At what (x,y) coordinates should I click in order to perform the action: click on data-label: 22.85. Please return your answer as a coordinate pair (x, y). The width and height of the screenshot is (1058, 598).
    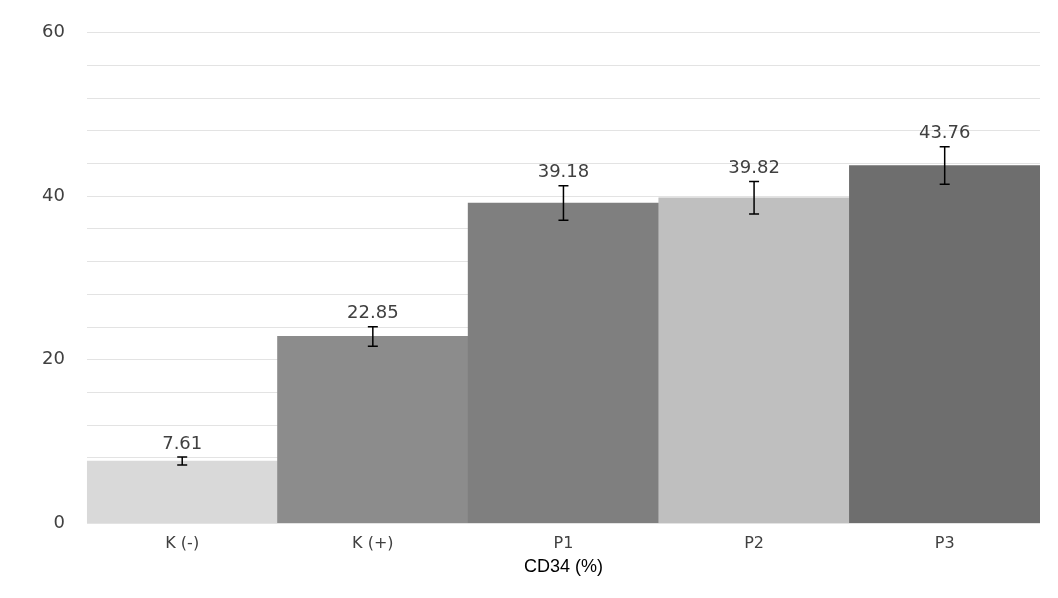
    Looking at the image, I should click on (373, 312).